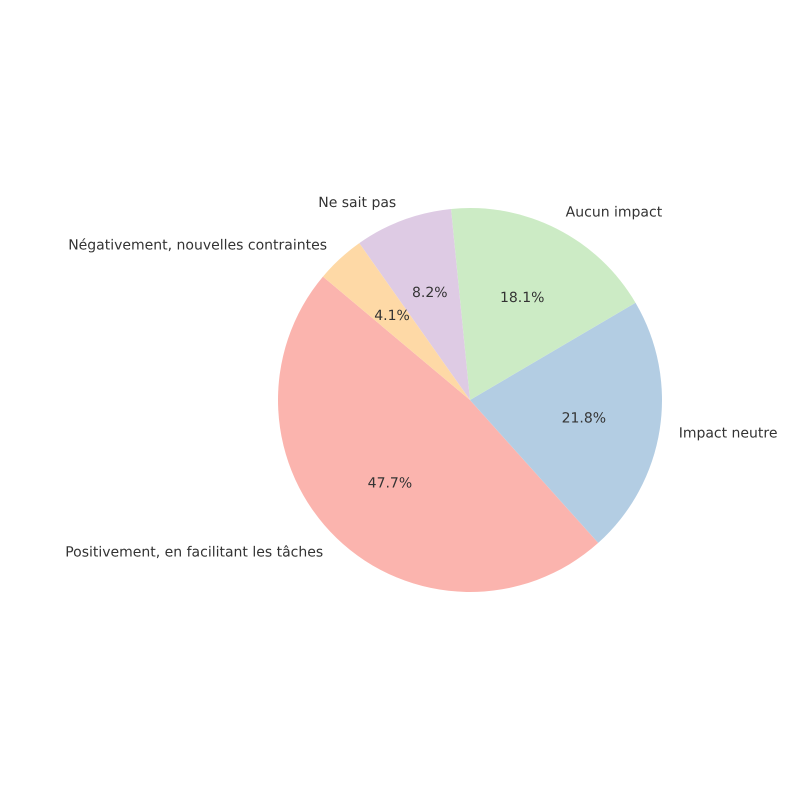 Image resolution: width=800 pixels, height=800 pixels. Describe the element at coordinates (522, 298) in the screenshot. I see `data-label: 18.1%` at that location.